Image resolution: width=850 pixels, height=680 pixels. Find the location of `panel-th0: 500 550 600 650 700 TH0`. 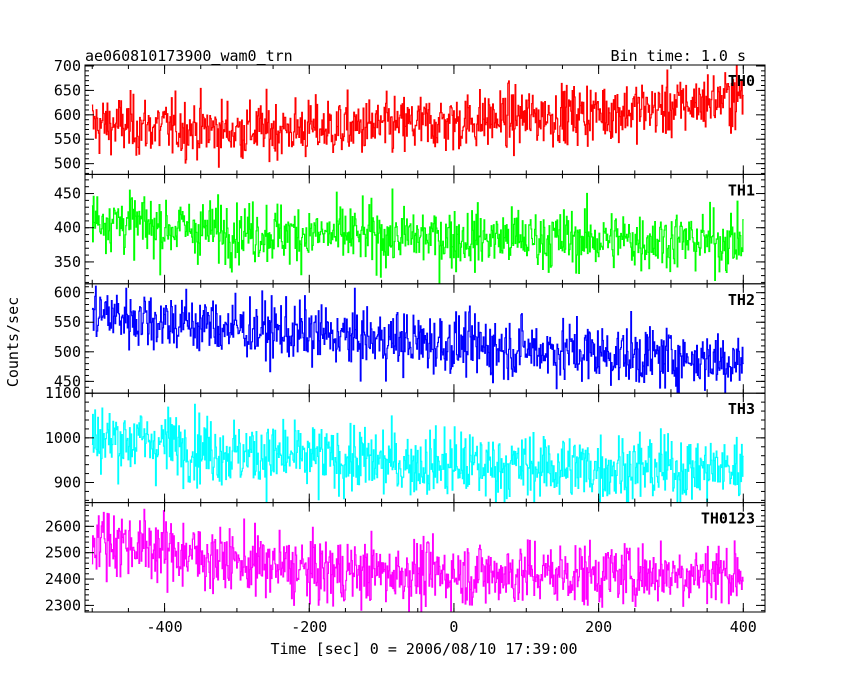

panel-th0: 500 550 600 650 700 TH0 is located at coordinates (410, 116).